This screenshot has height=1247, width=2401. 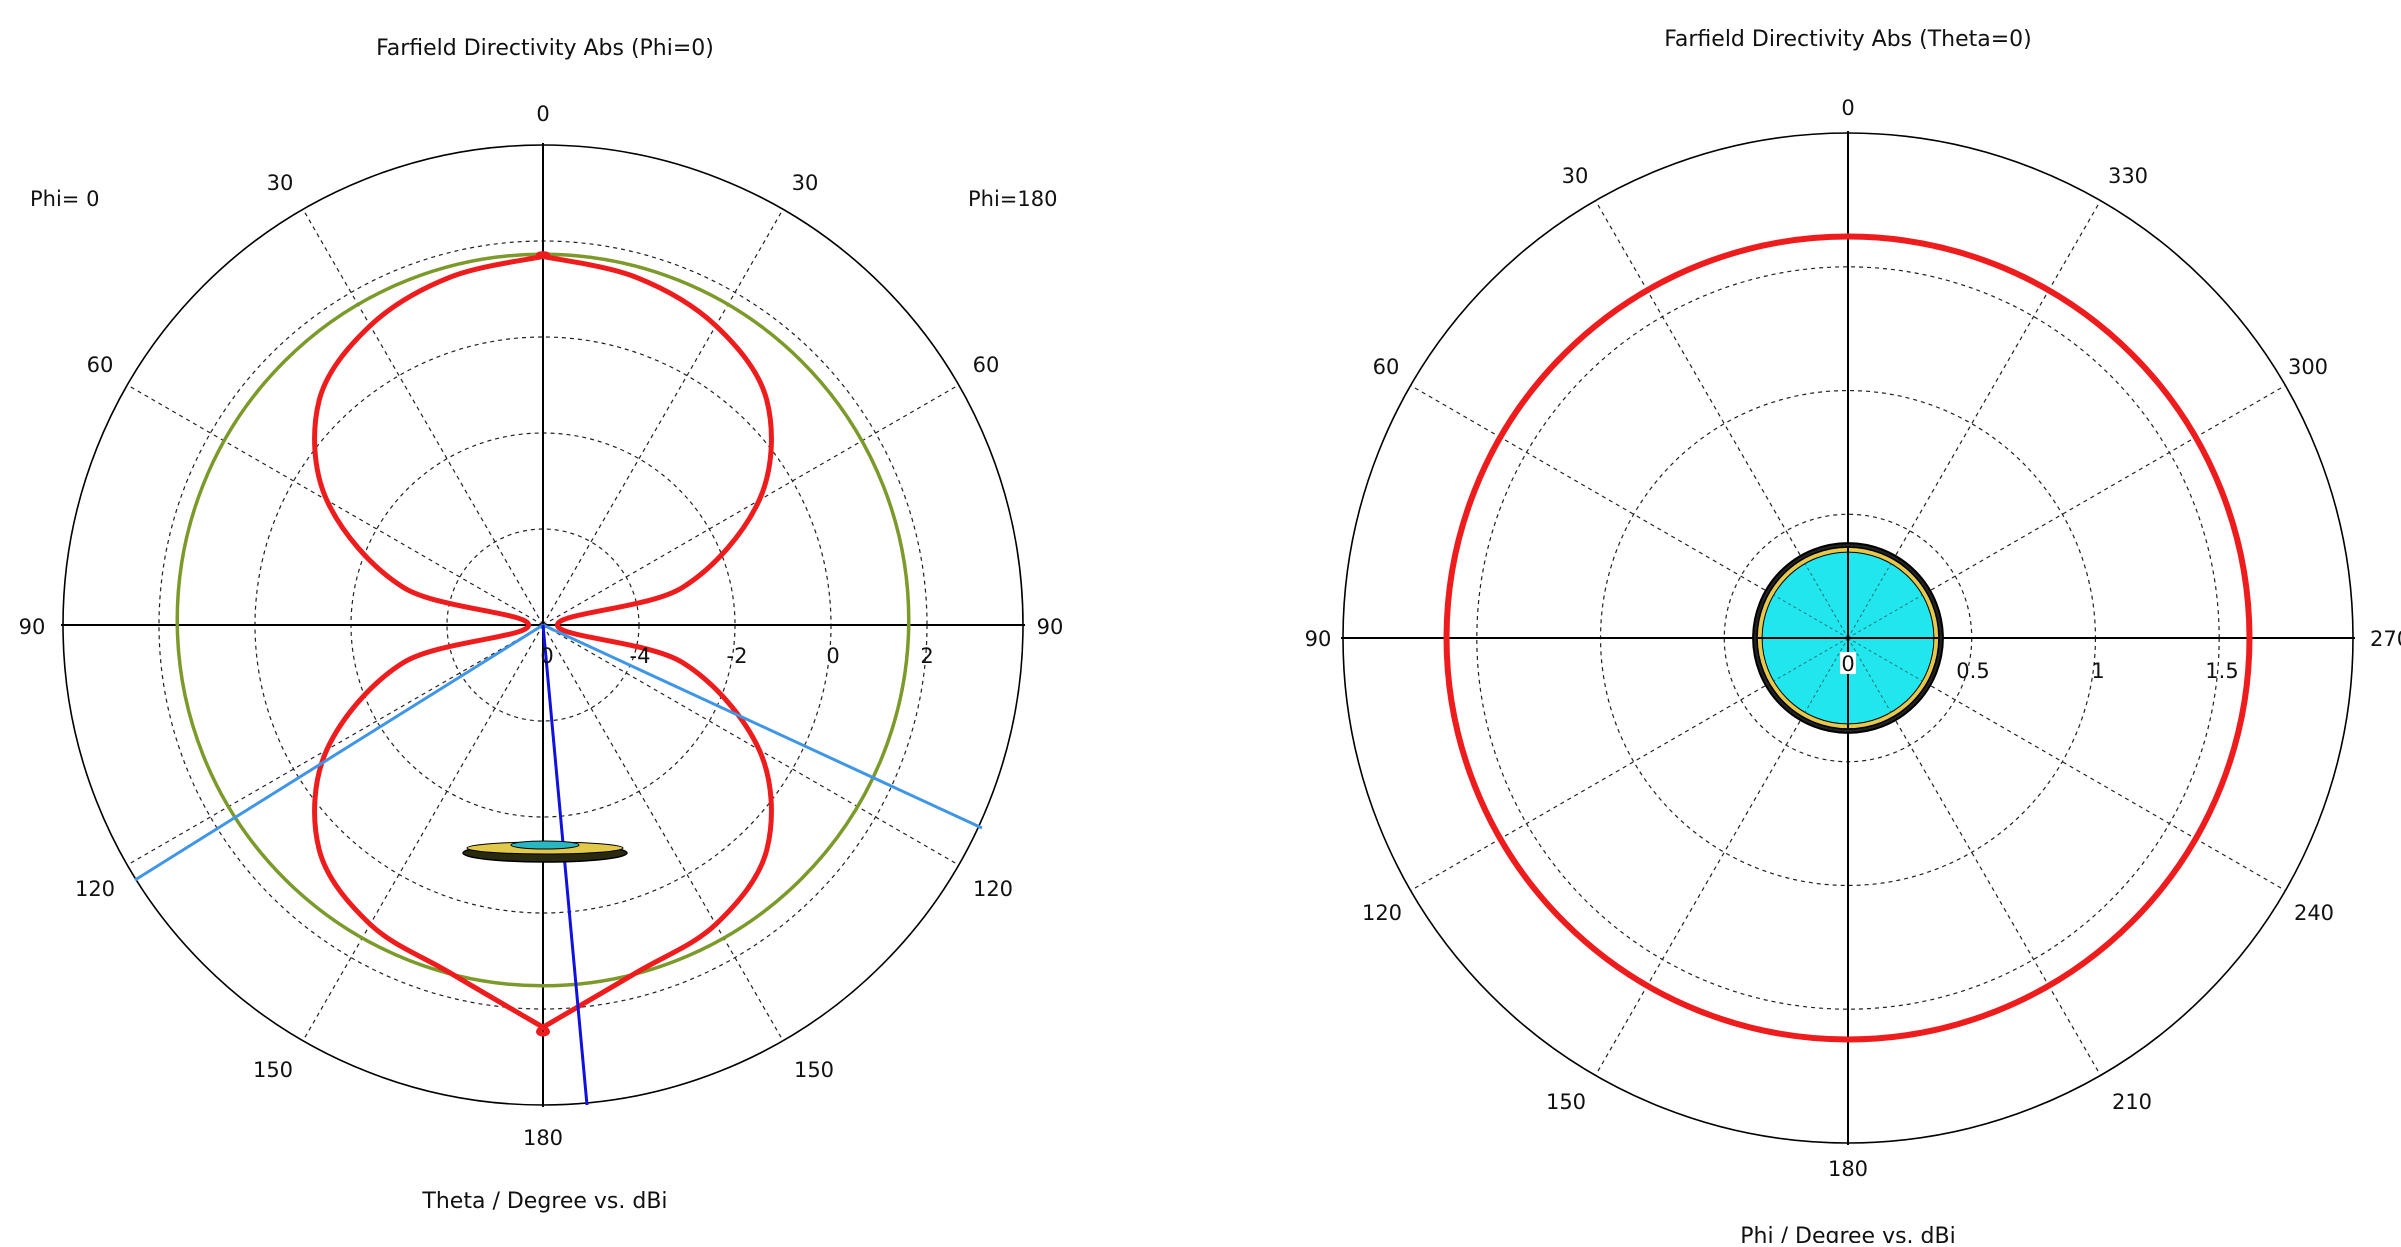 What do you see at coordinates (2385, 639) in the screenshot?
I see `angle-label-right-270: 270` at bounding box center [2385, 639].